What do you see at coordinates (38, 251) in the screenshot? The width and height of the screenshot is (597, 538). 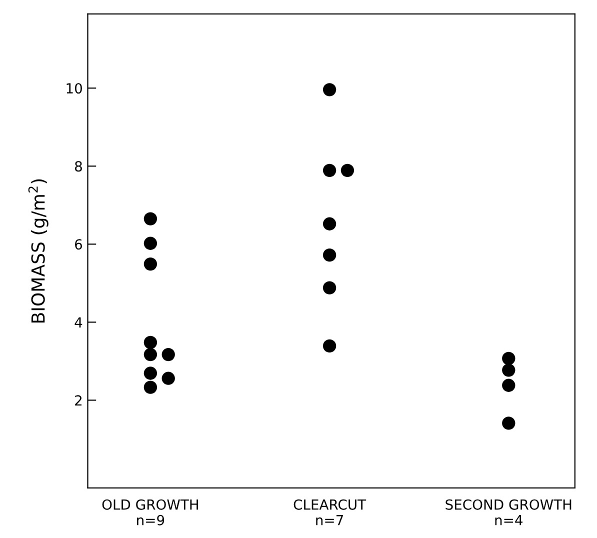 I see `y-axis-title: BIOMASS (g/m$^{2}$)` at bounding box center [38, 251].